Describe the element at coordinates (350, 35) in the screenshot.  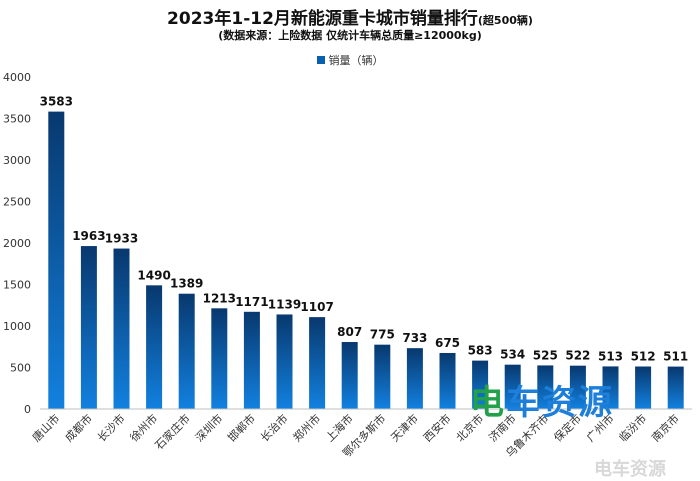
I see `chart-subtitle: (数据来源：上险数据 仅统计车辆总质量≥12000kg)` at that location.